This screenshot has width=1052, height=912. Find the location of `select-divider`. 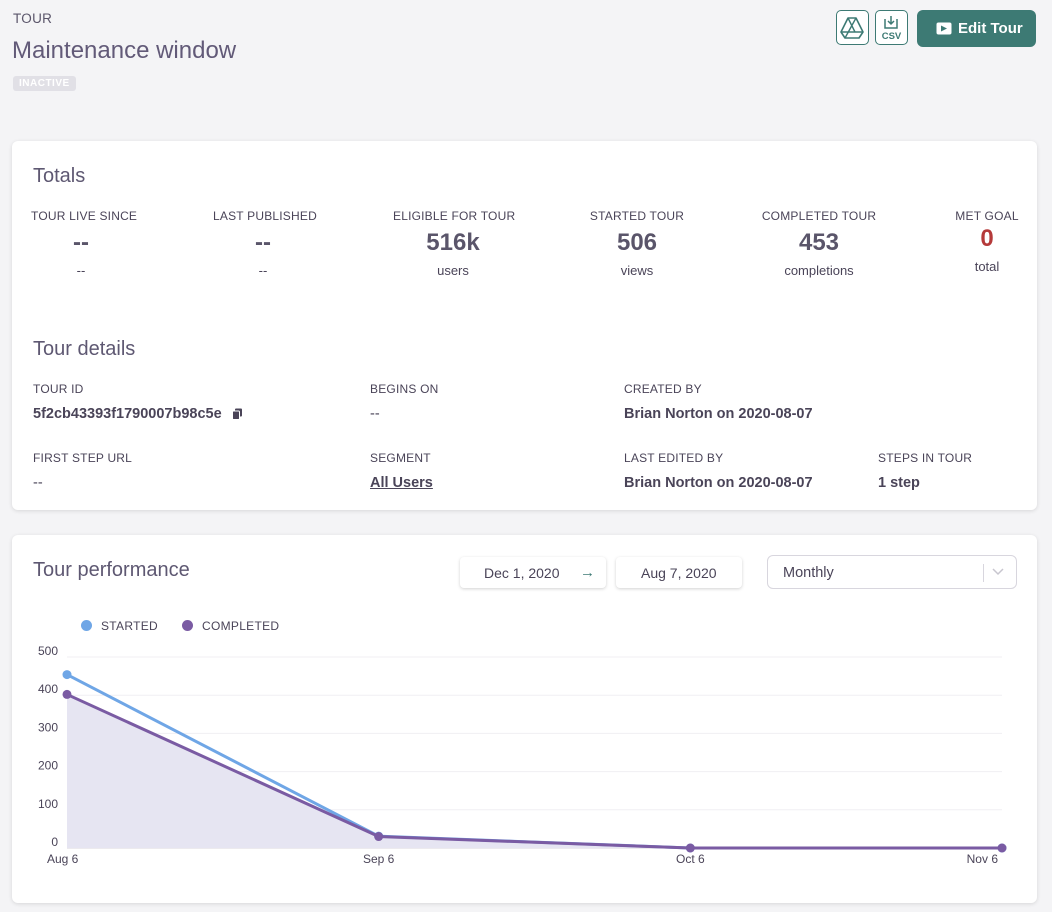

select-divider is located at coordinates (983, 573).